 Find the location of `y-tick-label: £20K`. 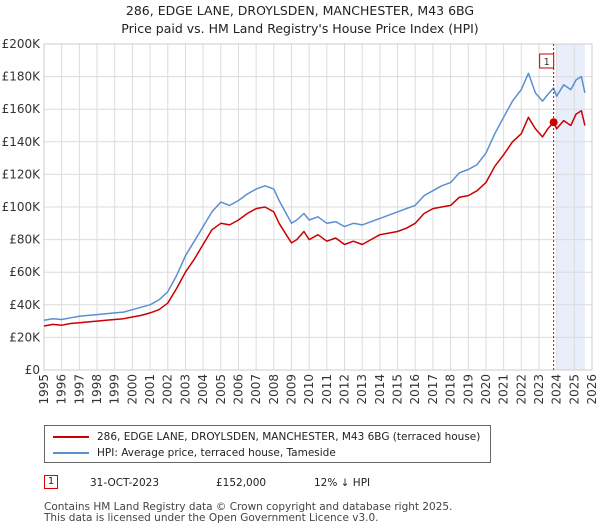

y-tick-label: £20K is located at coordinates (25, 337).